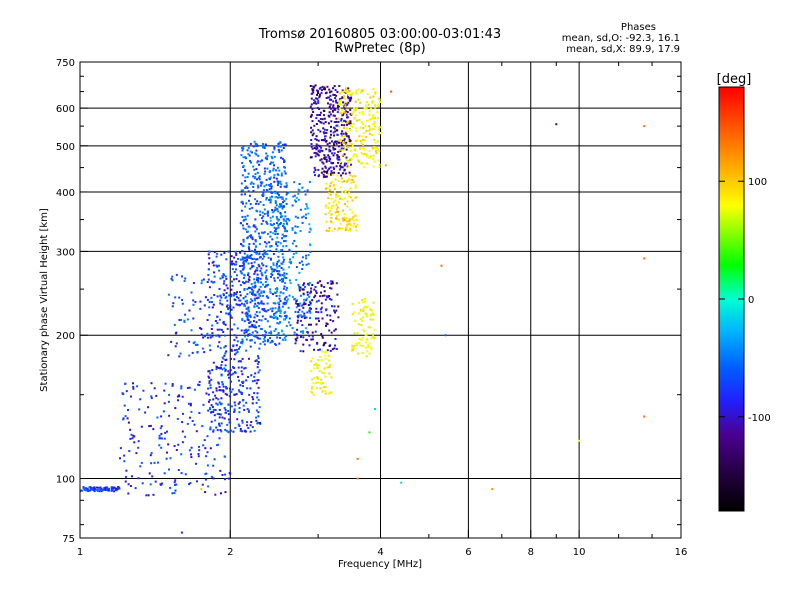 The image size is (800, 600). Describe the element at coordinates (65, 63) in the screenshot. I see `y-tick-label: 750` at that location.